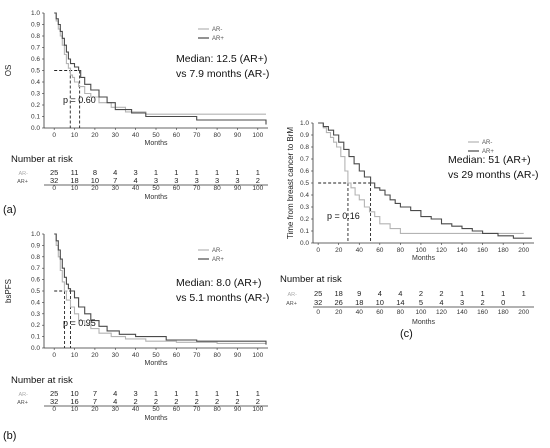 The height and width of the screenshot is (448, 550). I want to click on y-tick-label: 0.3, so click(35, 314).